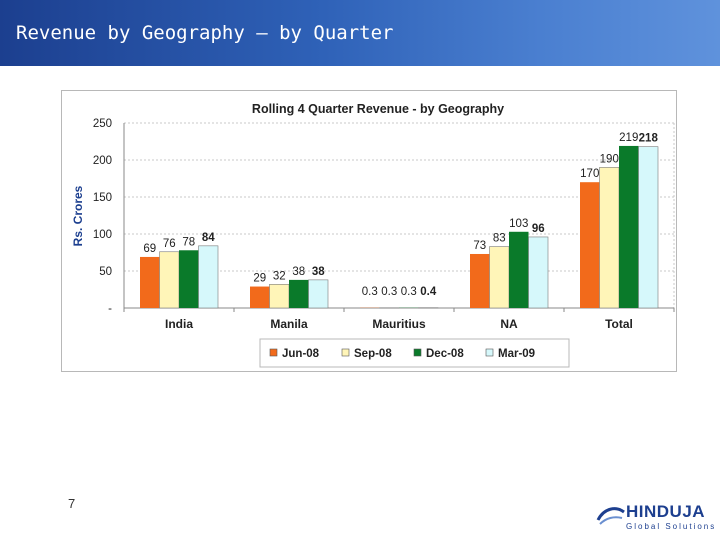 Image resolution: width=720 pixels, height=540 pixels. Describe the element at coordinates (78, 215) in the screenshot. I see `y-axis-title: Rs. Crores` at that location.